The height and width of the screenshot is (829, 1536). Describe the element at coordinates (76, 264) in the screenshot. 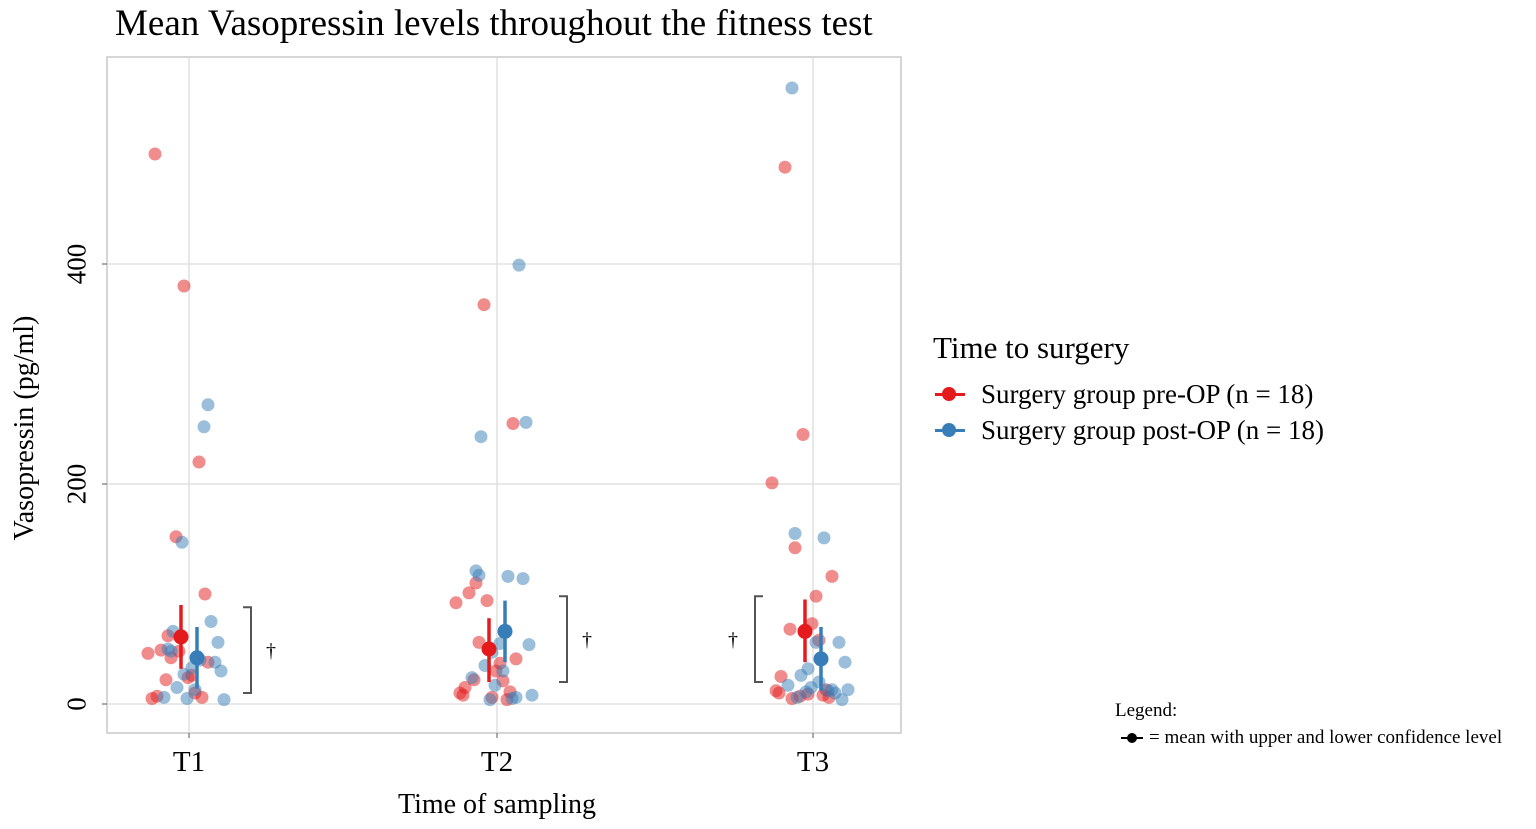

I see `y-tick-label: 400` at that location.